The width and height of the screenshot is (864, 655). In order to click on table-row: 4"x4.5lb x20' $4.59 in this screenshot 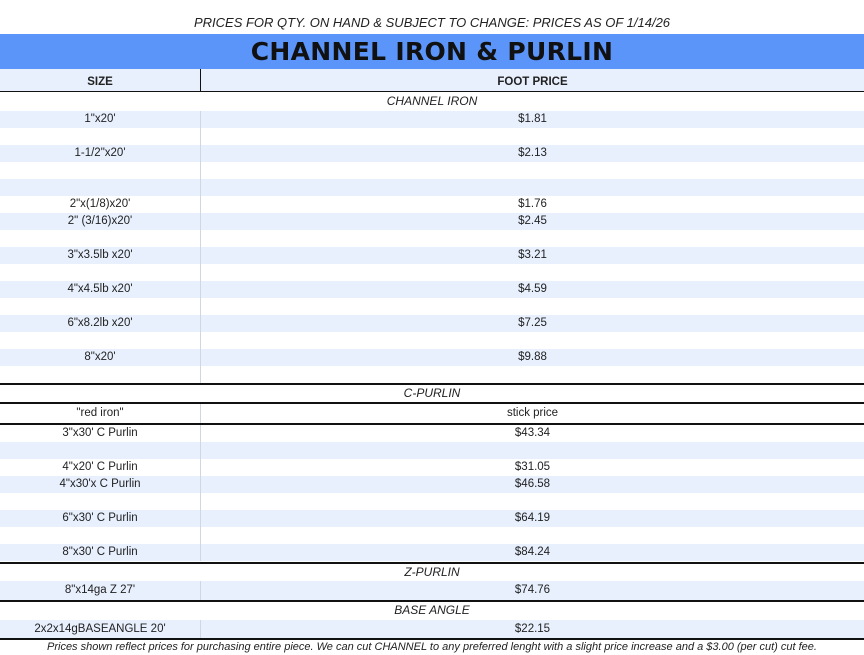, I will do `click(432, 289)`.